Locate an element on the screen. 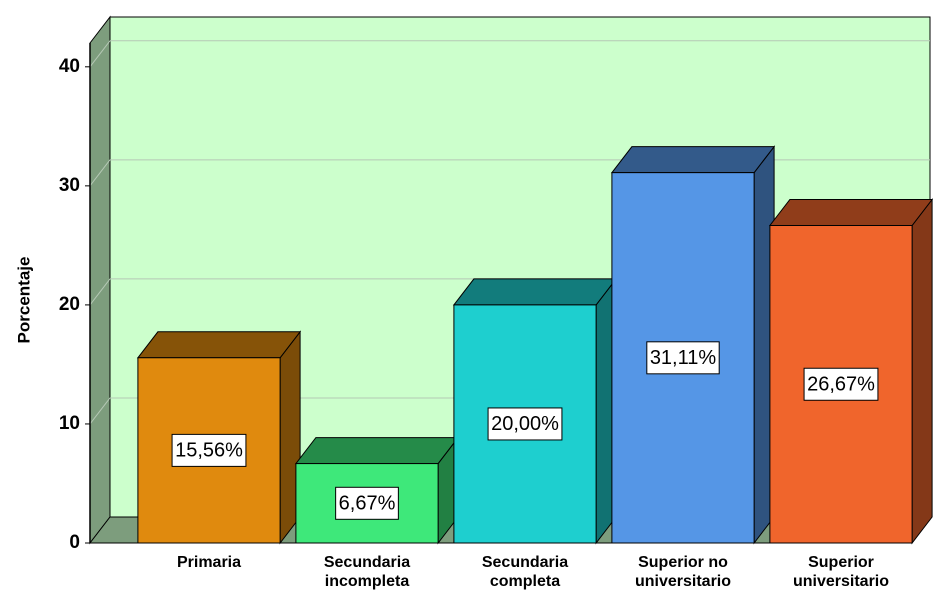 The width and height of the screenshot is (933, 594). y-tick-label: 40 is located at coordinates (69, 66).